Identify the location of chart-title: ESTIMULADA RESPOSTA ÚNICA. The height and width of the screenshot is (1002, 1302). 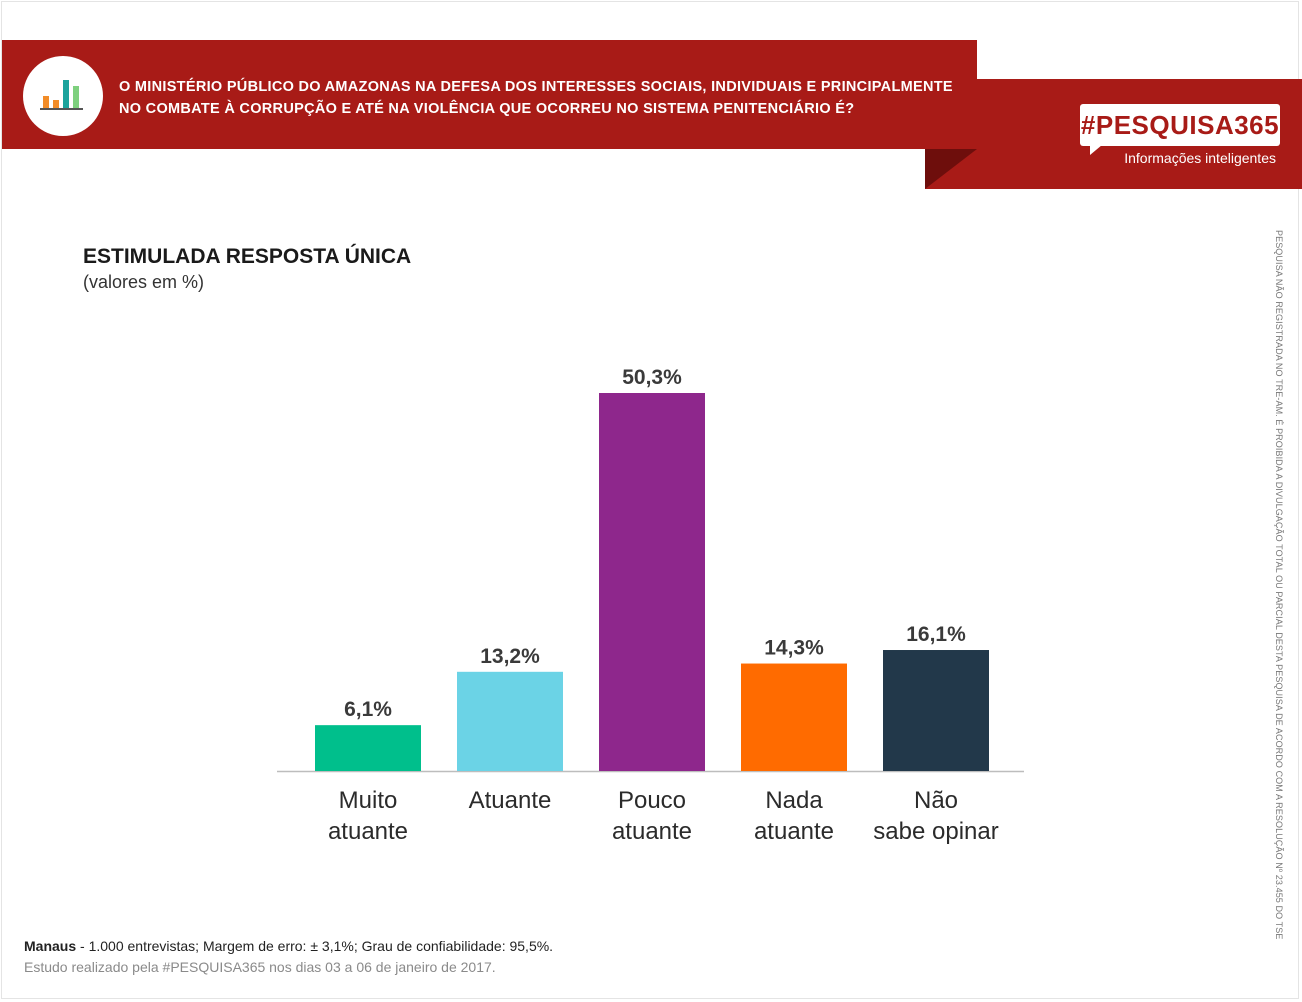
(247, 256).